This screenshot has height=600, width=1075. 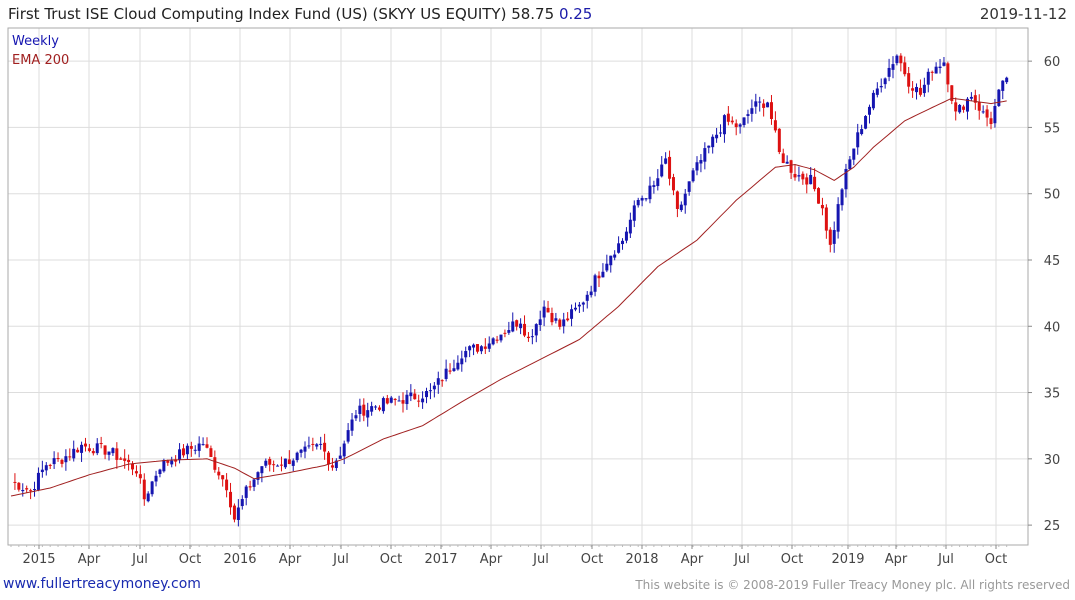 I want to click on x-tick-label: 2017, so click(x=440, y=559).